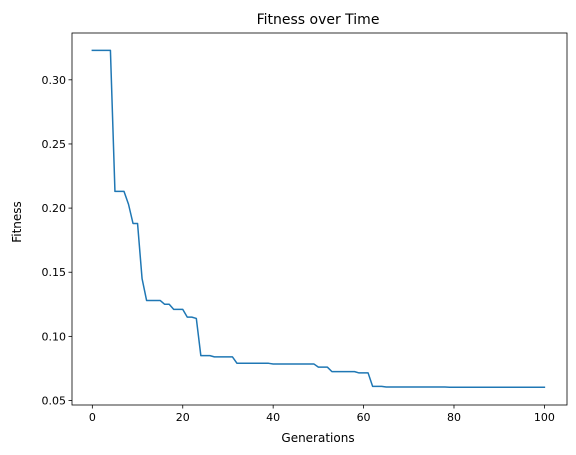  What do you see at coordinates (92, 417) in the screenshot?
I see `x-tick-label: 0` at bounding box center [92, 417].